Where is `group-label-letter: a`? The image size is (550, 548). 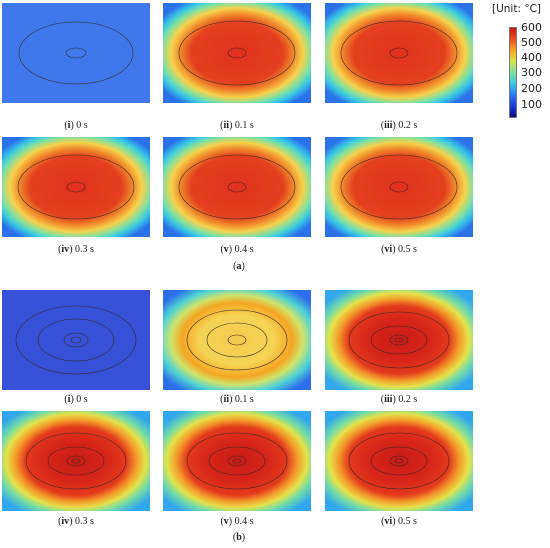 group-label-letter: a is located at coordinates (239, 266).